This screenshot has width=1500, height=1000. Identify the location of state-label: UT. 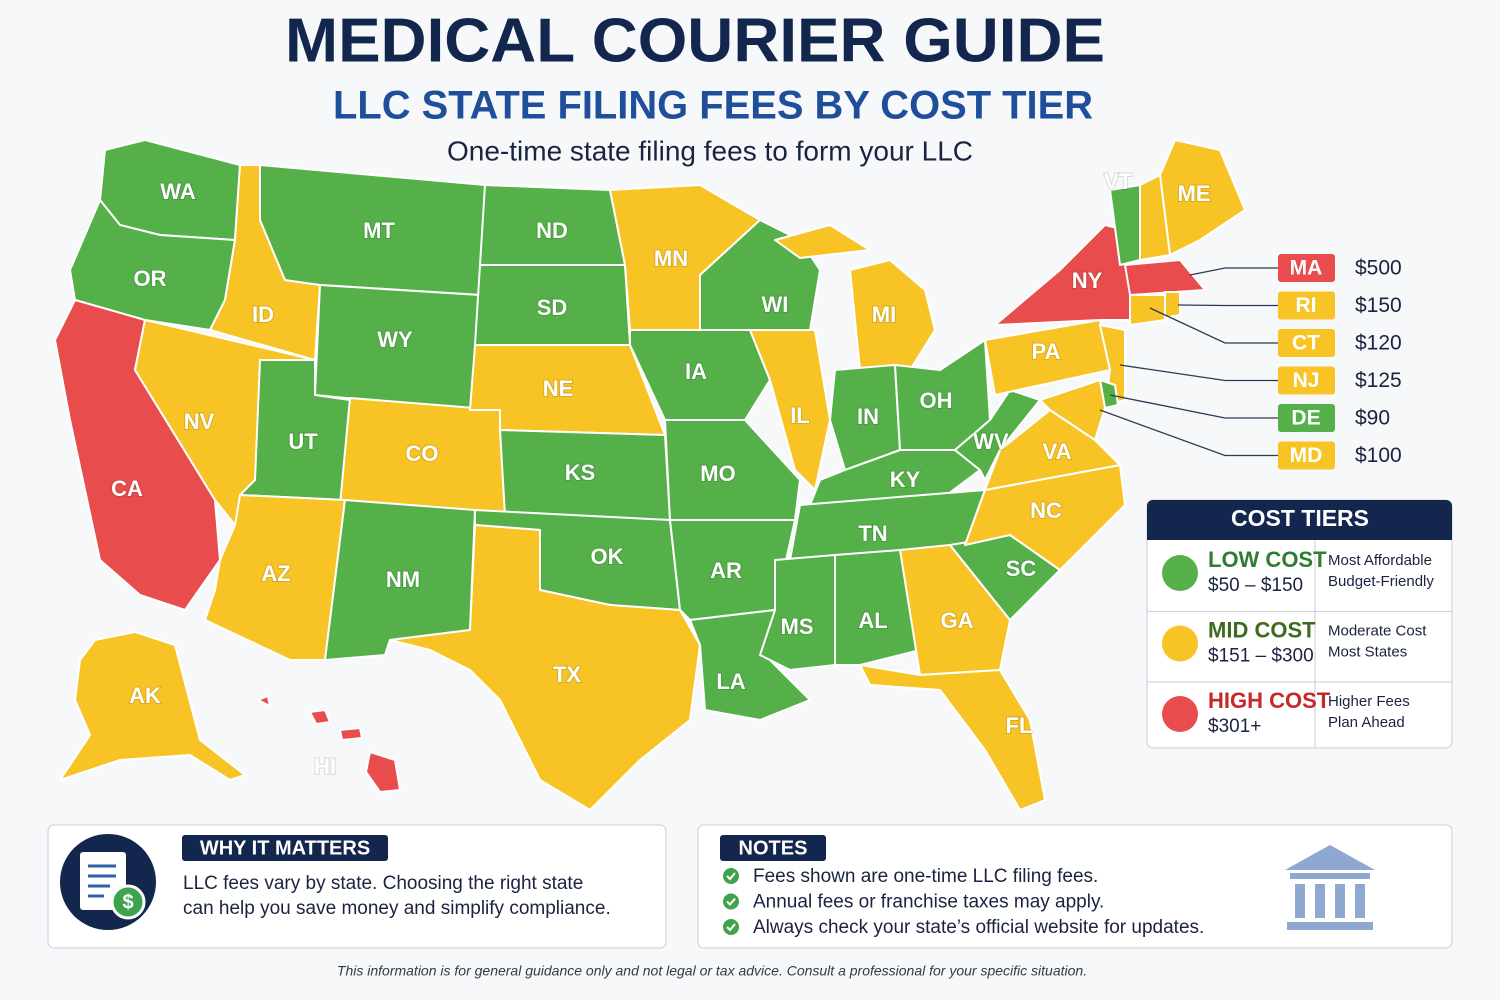
(303, 441).